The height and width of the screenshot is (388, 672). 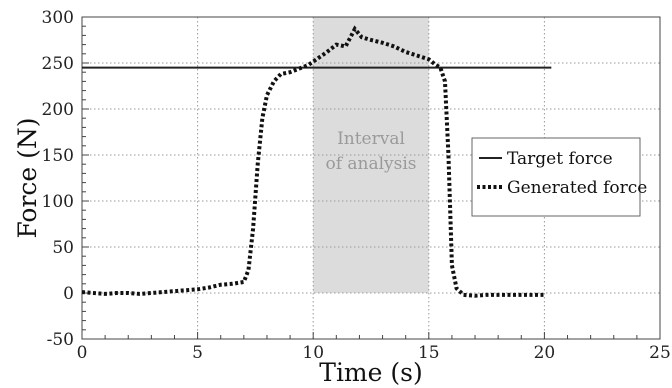 I want to click on x-tick-label: 10, so click(x=313, y=353).